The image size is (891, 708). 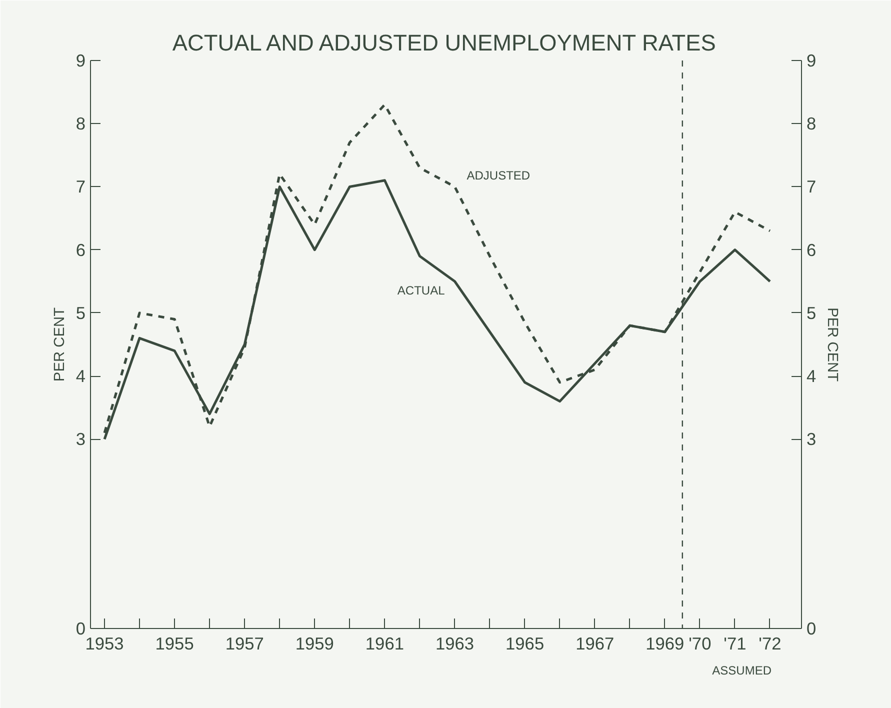 I want to click on y2-tick-label: 5, so click(x=811, y=312).